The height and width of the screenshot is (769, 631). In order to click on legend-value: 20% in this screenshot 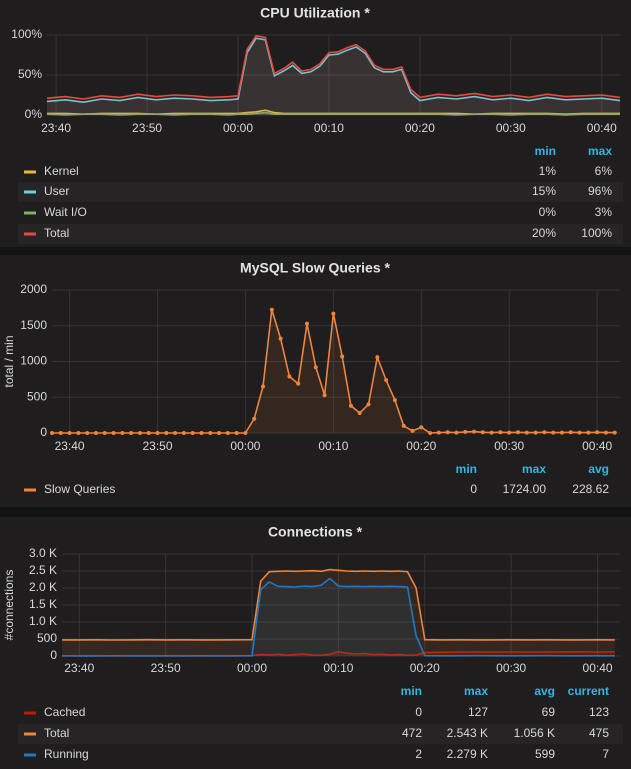, I will do `click(544, 233)`.